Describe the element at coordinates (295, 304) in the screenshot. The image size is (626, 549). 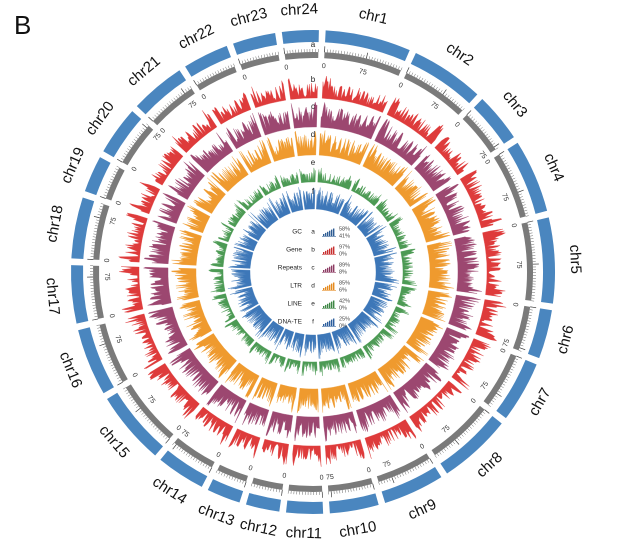
I see `legend-label-e: LINE` at that location.